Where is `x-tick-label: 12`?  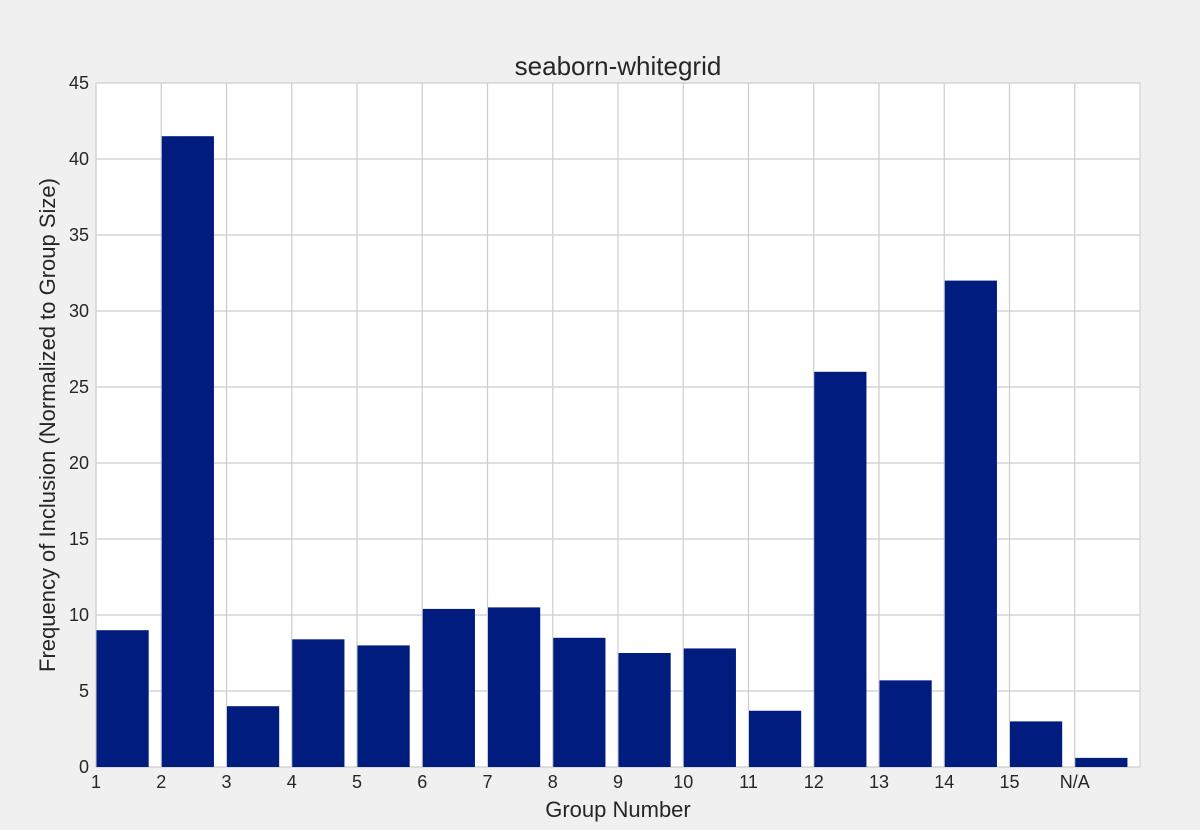 x-tick-label: 12 is located at coordinates (814, 782).